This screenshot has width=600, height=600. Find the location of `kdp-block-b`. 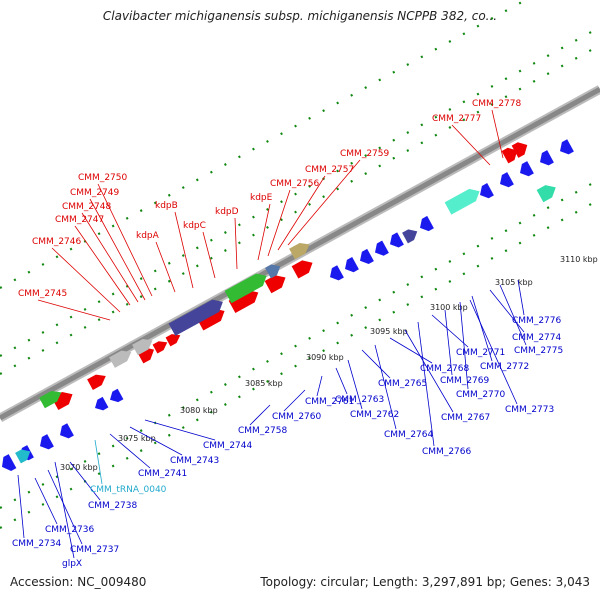

kdp-block-b is located at coordinates (245, 288).